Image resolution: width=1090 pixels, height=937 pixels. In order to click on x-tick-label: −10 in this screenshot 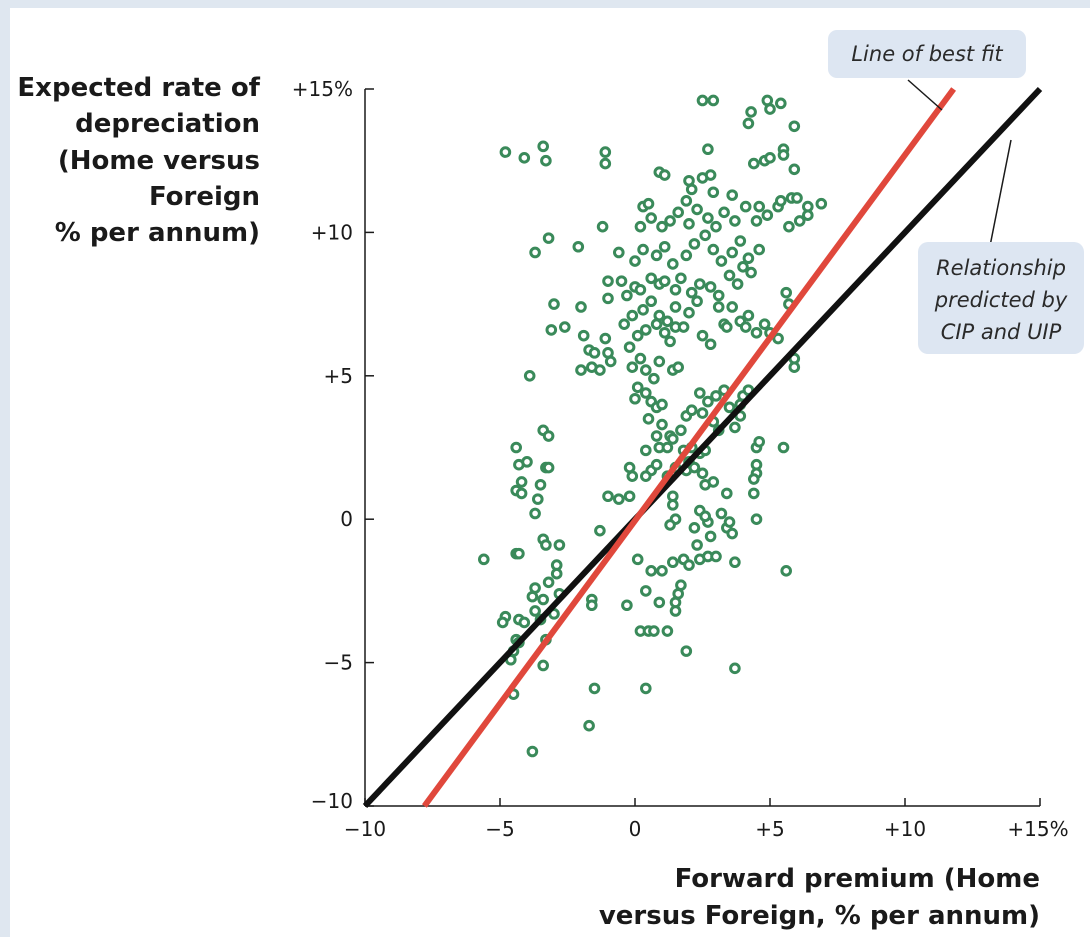, I will do `click(365, 829)`.